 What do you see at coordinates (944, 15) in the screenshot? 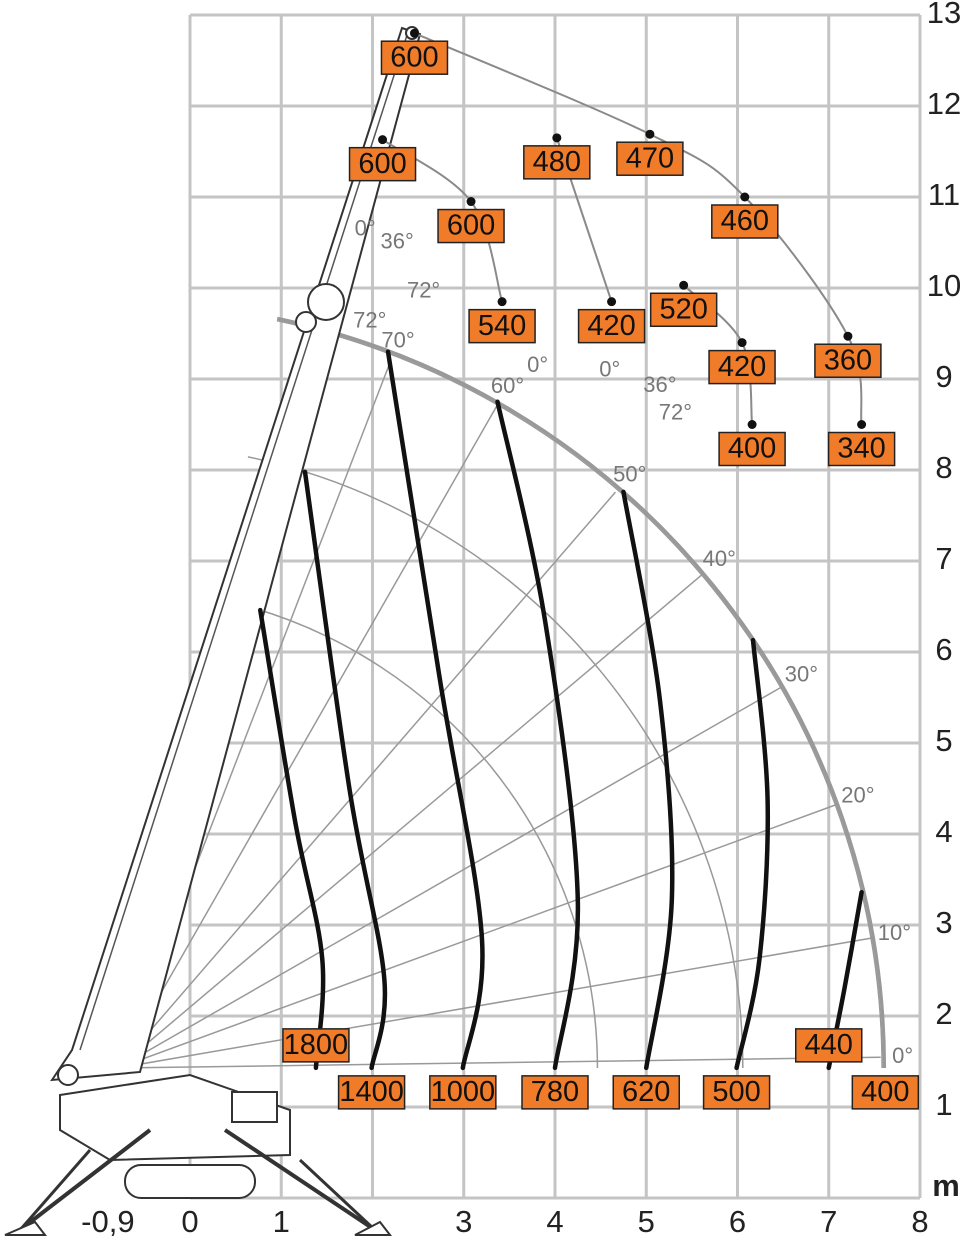
I see `y-tick-label: 13` at bounding box center [944, 15].